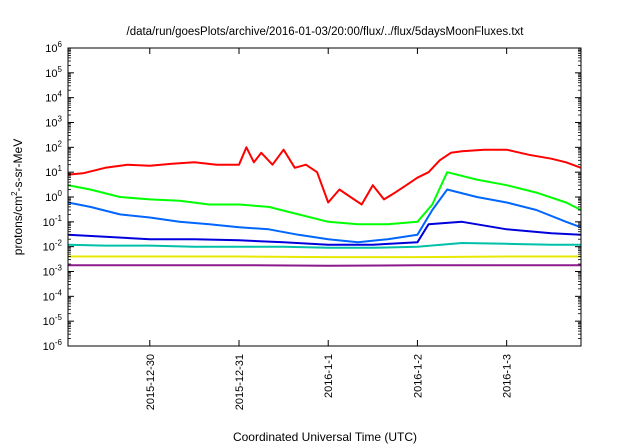 The width and height of the screenshot is (640, 448). I want to click on y-tick-label: 10⁻⁶, so click(53, 345).